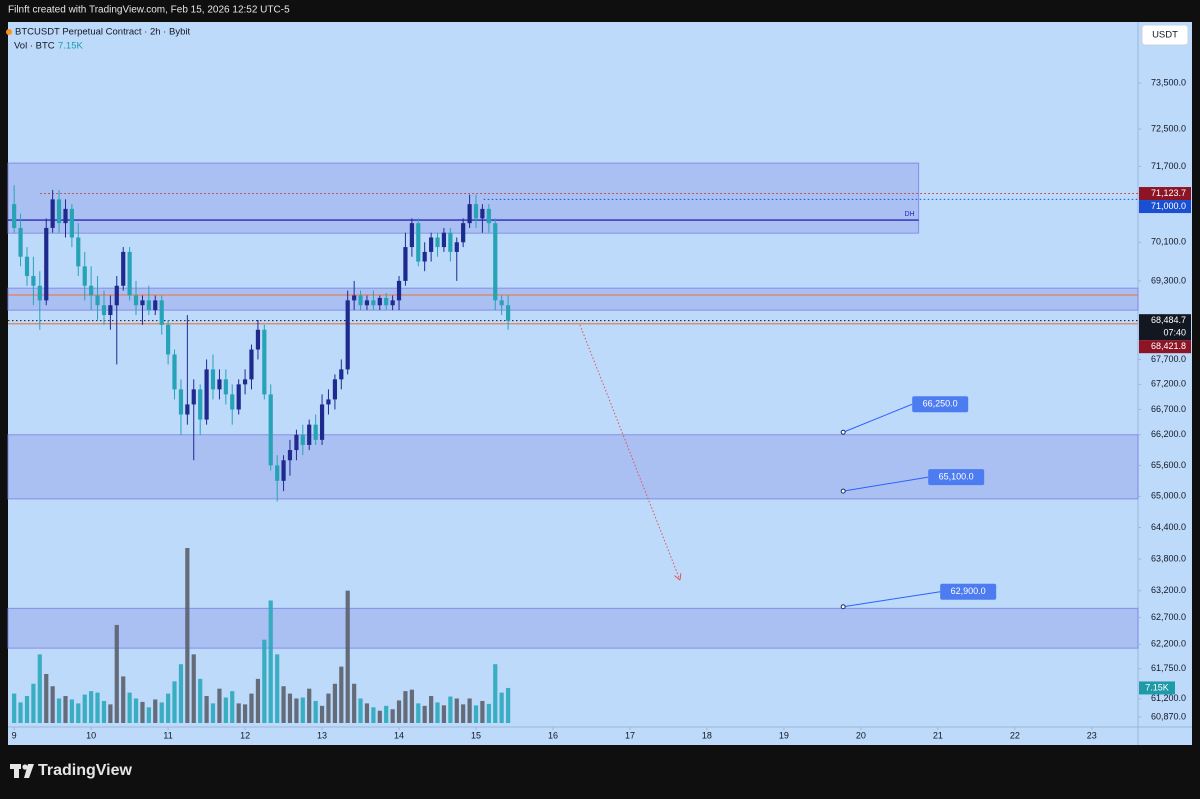 Image resolution: width=1200 pixels, height=799 pixels. Describe the element at coordinates (1168, 590) in the screenshot. I see `y-tick-label: 63,200.0` at that location.